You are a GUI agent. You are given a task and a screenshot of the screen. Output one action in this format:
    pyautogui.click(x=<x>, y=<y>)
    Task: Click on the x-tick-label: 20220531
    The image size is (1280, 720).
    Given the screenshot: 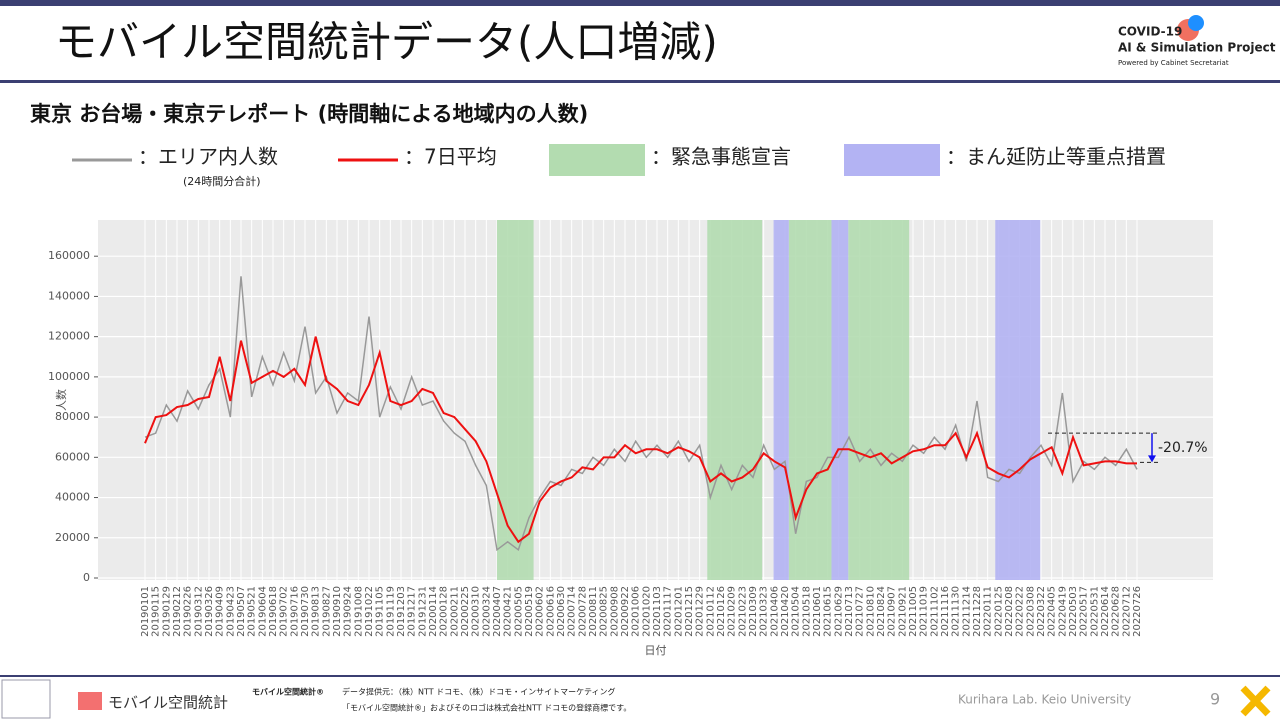 What is the action you would take?
    pyautogui.click(x=1094, y=611)
    